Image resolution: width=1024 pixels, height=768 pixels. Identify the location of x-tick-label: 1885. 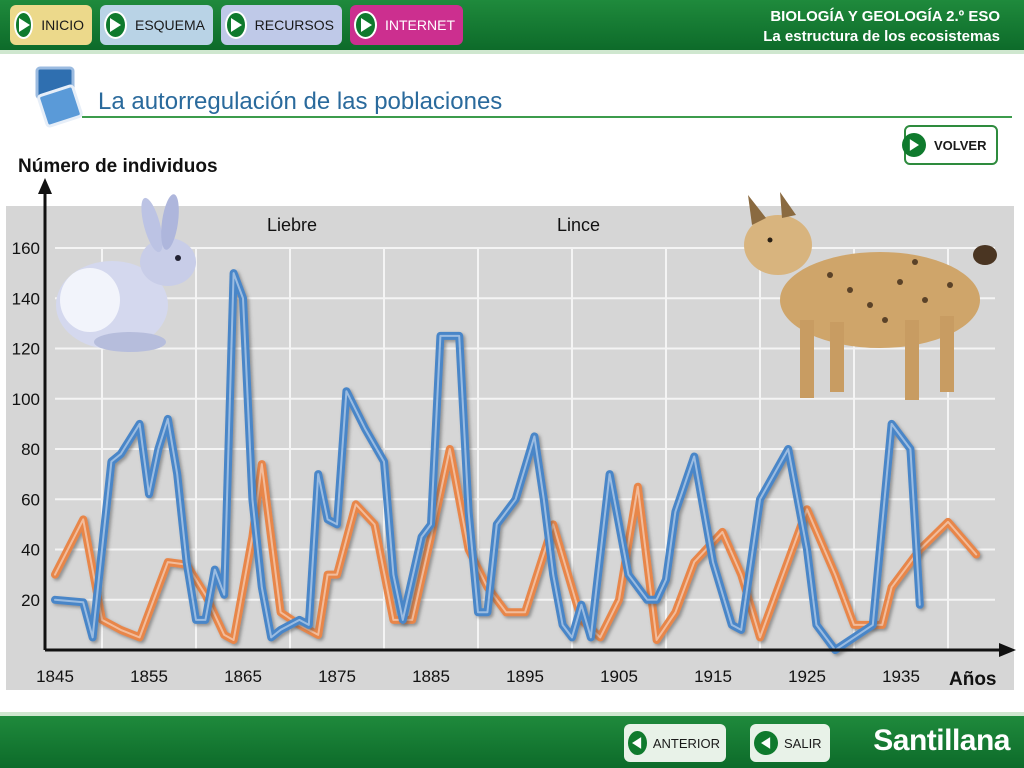
(431, 676).